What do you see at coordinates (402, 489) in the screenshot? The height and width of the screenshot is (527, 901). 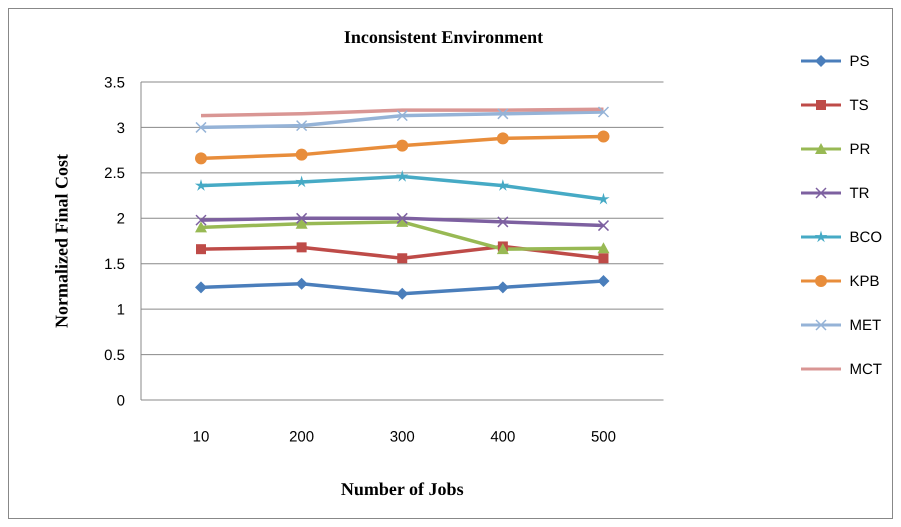 I see `x-axis-title: Number of Jobs` at bounding box center [402, 489].